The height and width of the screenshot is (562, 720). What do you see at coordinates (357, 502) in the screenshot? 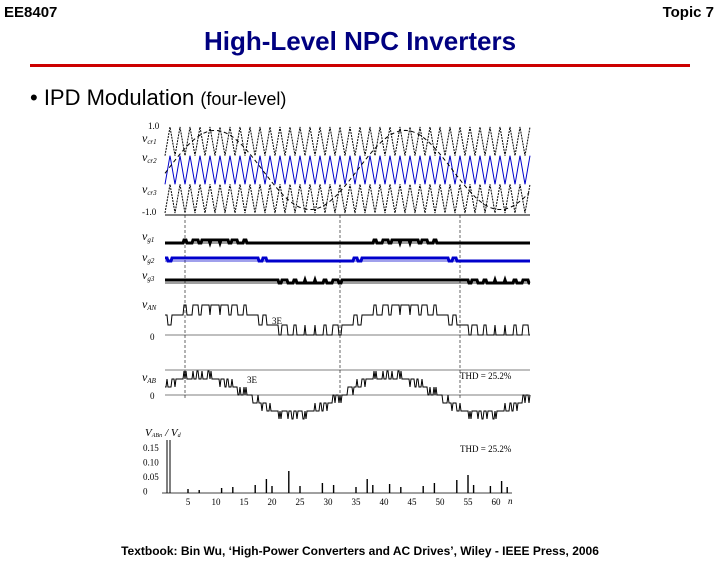
I see `x-tick-label: 35` at bounding box center [357, 502].